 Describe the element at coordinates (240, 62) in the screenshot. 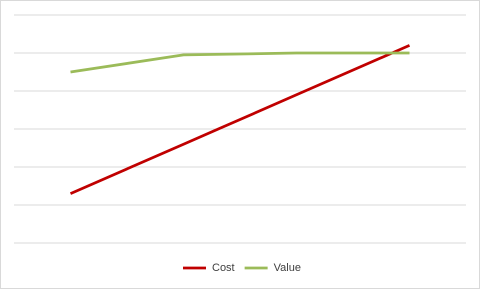

I see `line-series` at that location.